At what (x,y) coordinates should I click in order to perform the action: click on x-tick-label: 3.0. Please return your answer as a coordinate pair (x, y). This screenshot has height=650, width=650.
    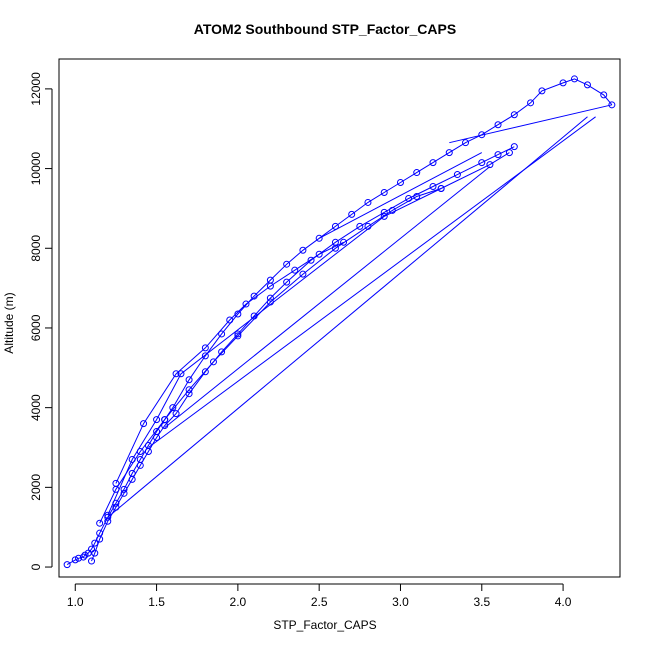
    Looking at the image, I should click on (400, 602).